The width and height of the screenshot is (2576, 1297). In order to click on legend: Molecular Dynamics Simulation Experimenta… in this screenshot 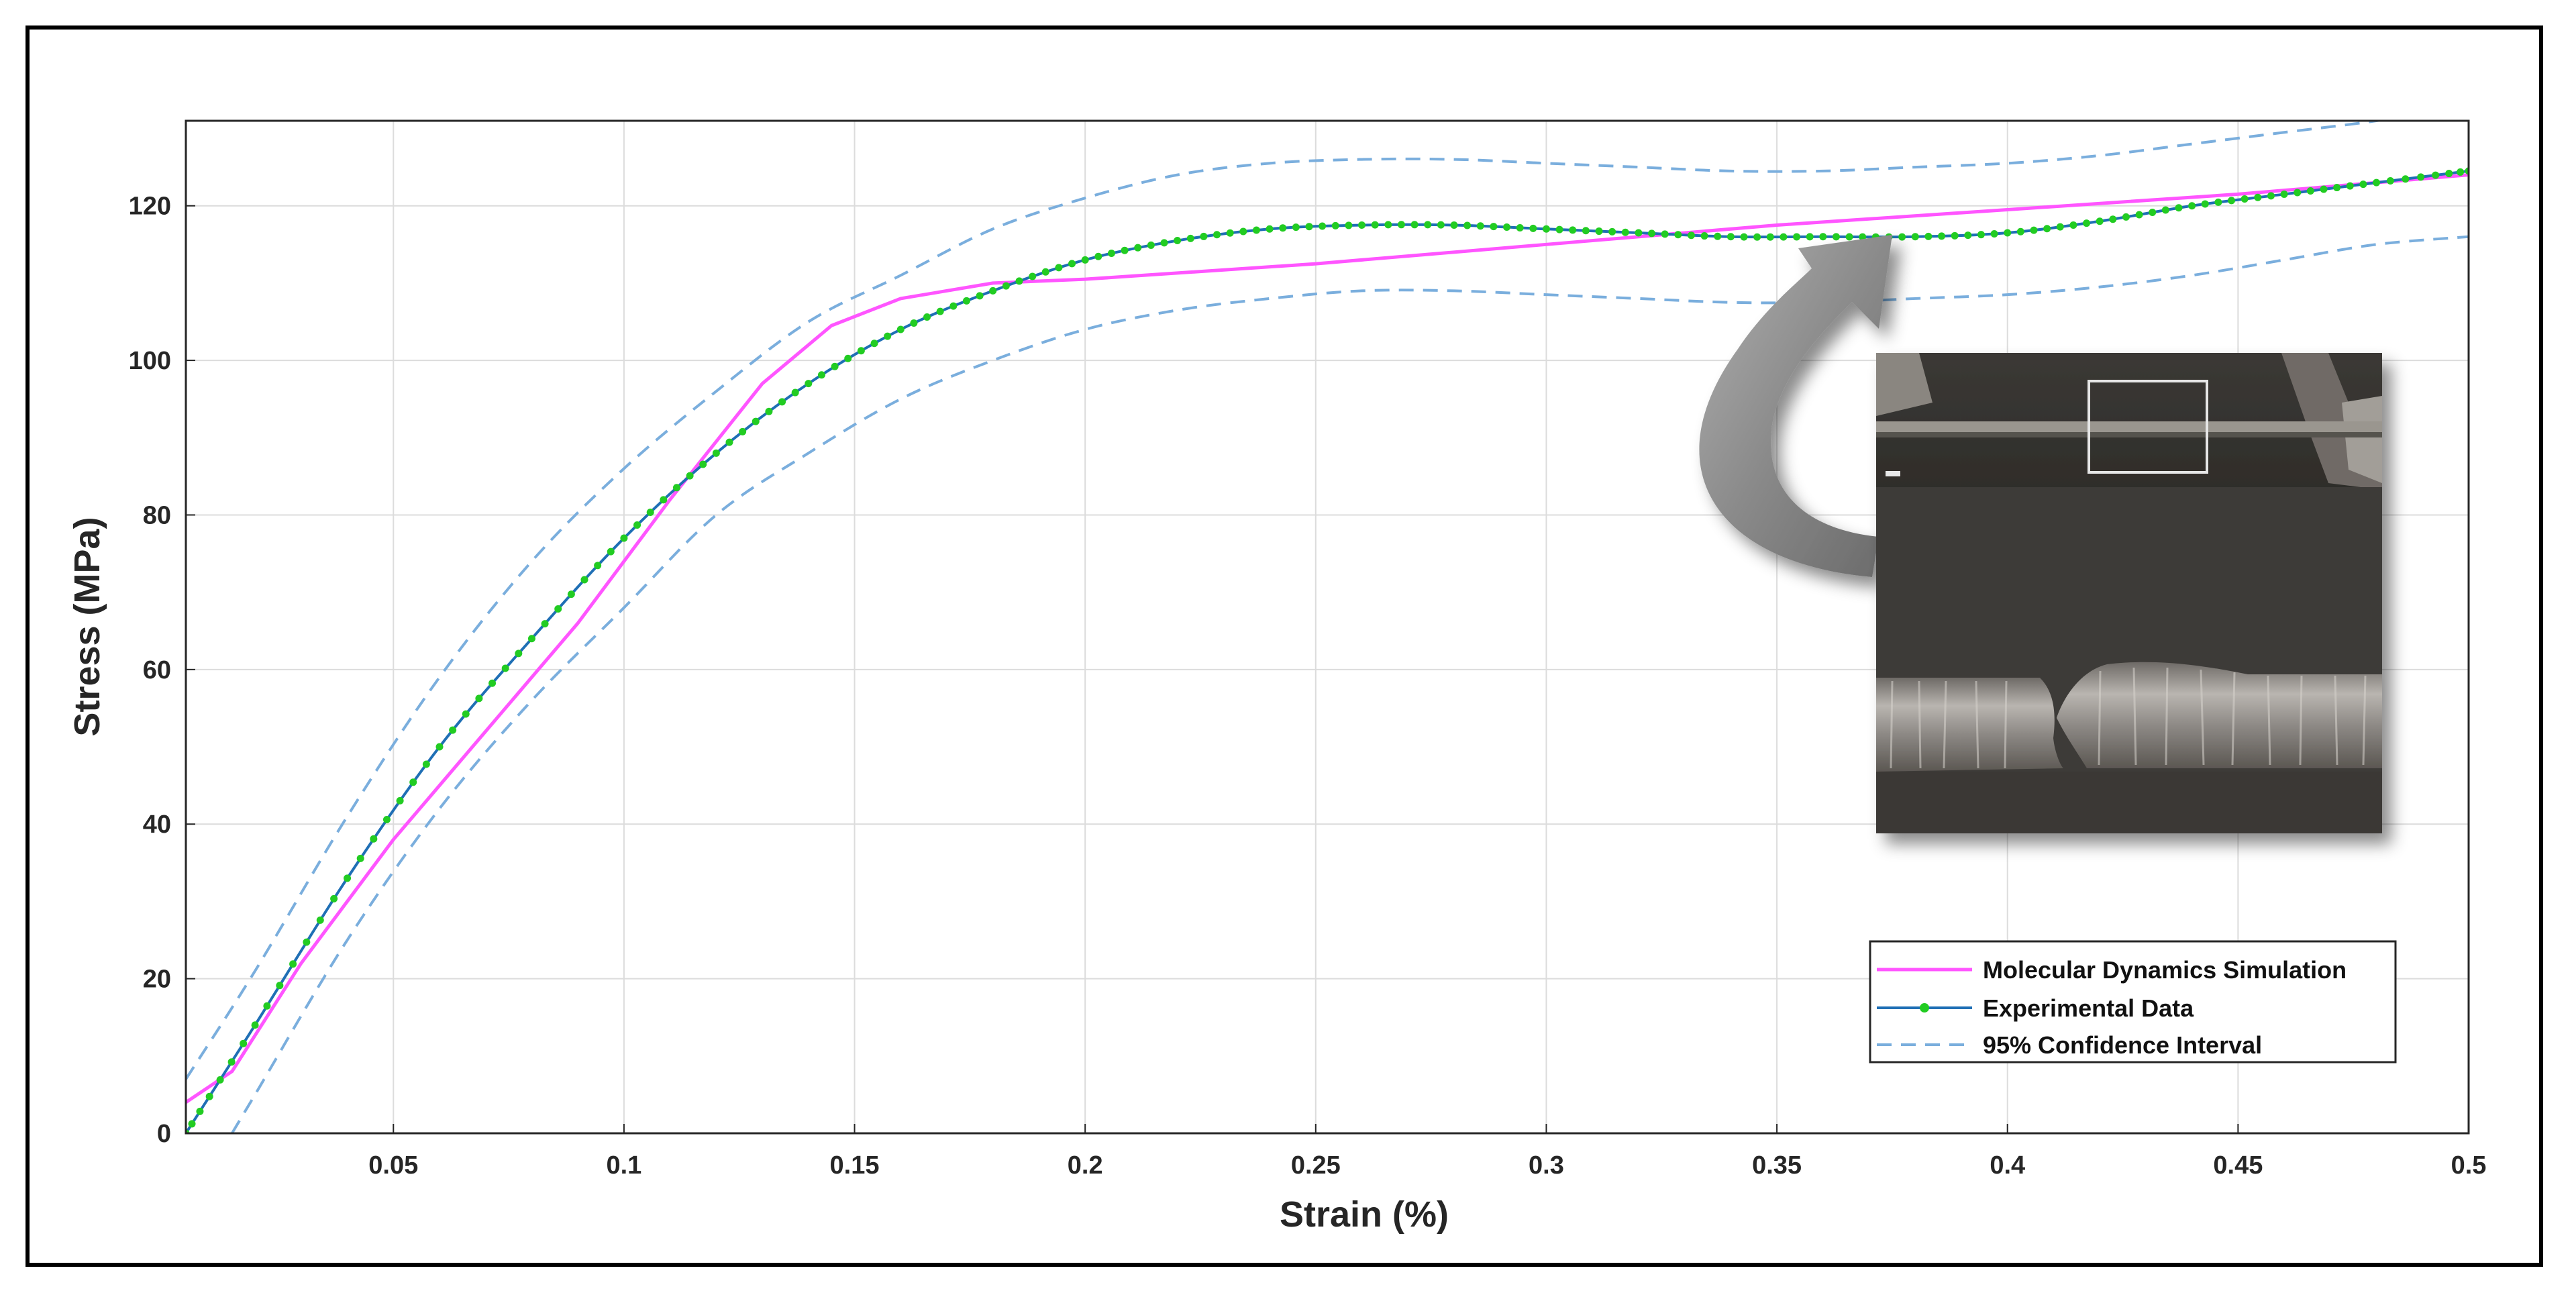, I will do `click(2133, 1001)`.